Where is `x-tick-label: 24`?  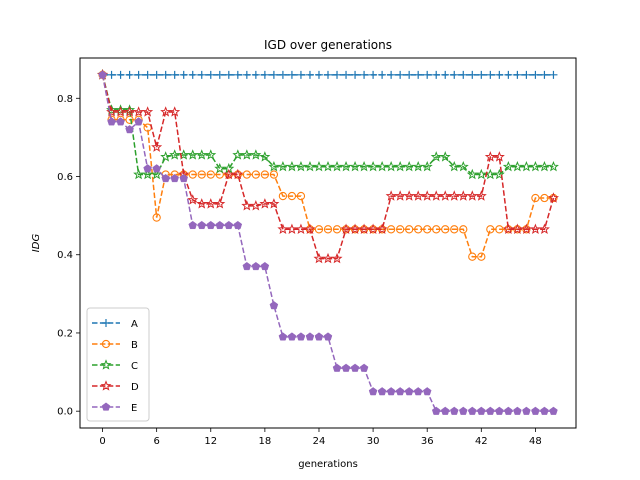 x-tick-label: 24 is located at coordinates (319, 441).